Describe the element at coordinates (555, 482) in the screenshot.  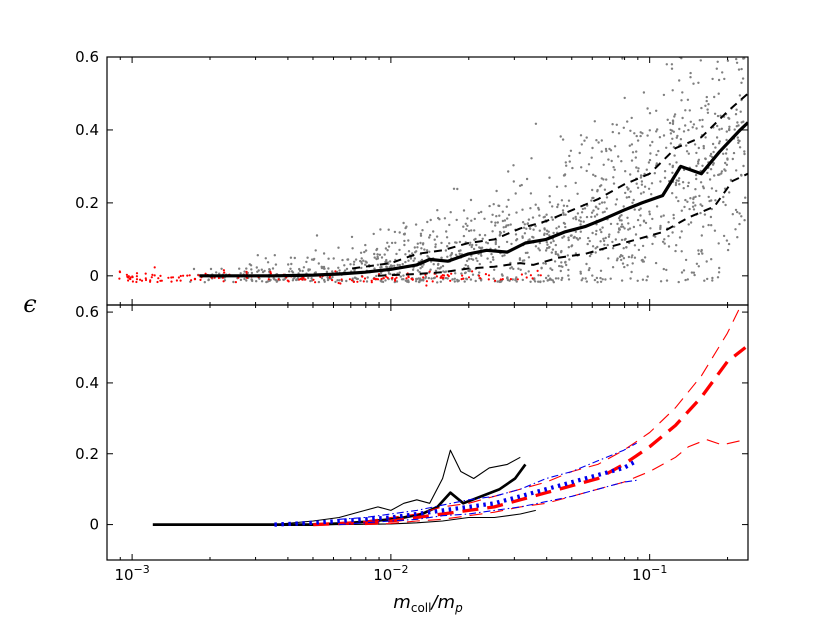
I see `red-thin-lower-line` at that location.